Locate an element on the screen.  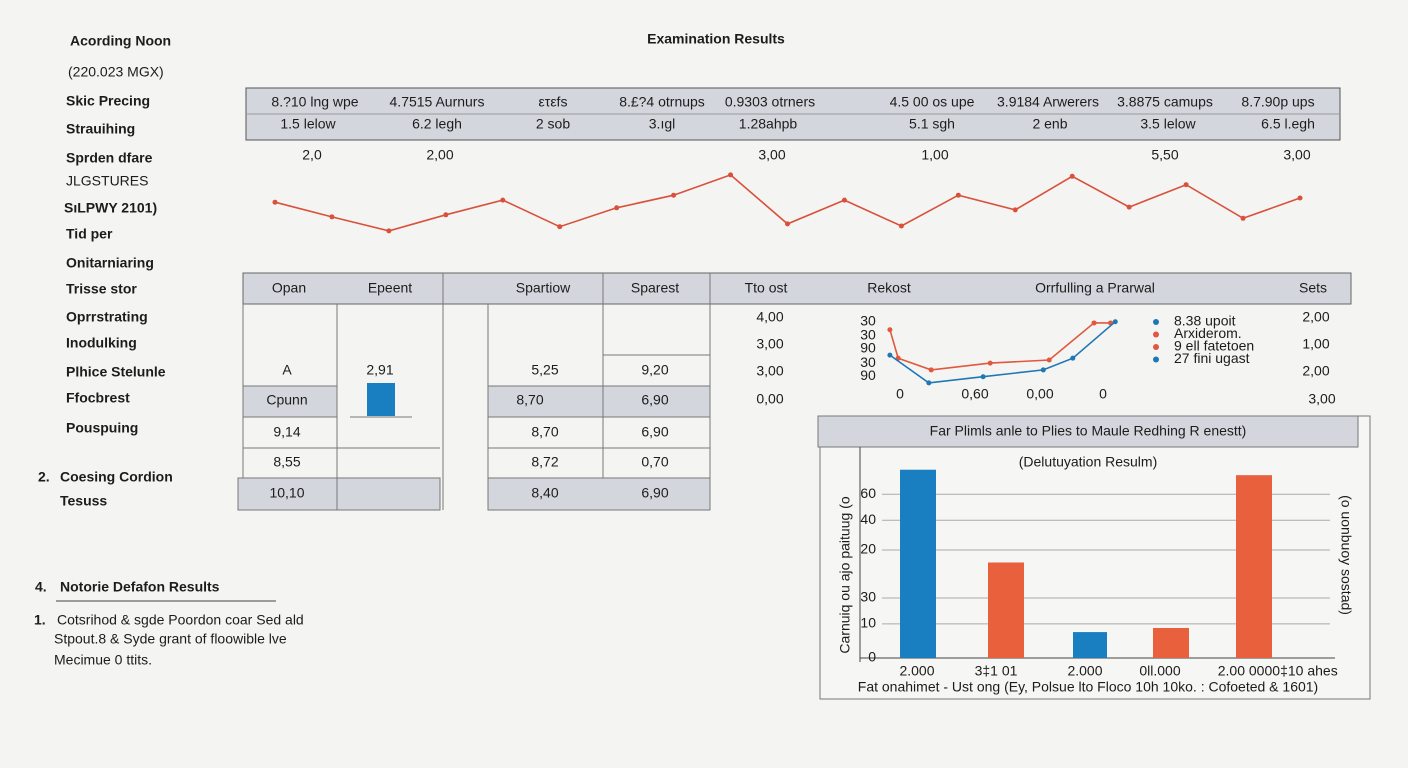
y2-axis-label: (o uonbuoy sostad) is located at coordinates (1346, 555).